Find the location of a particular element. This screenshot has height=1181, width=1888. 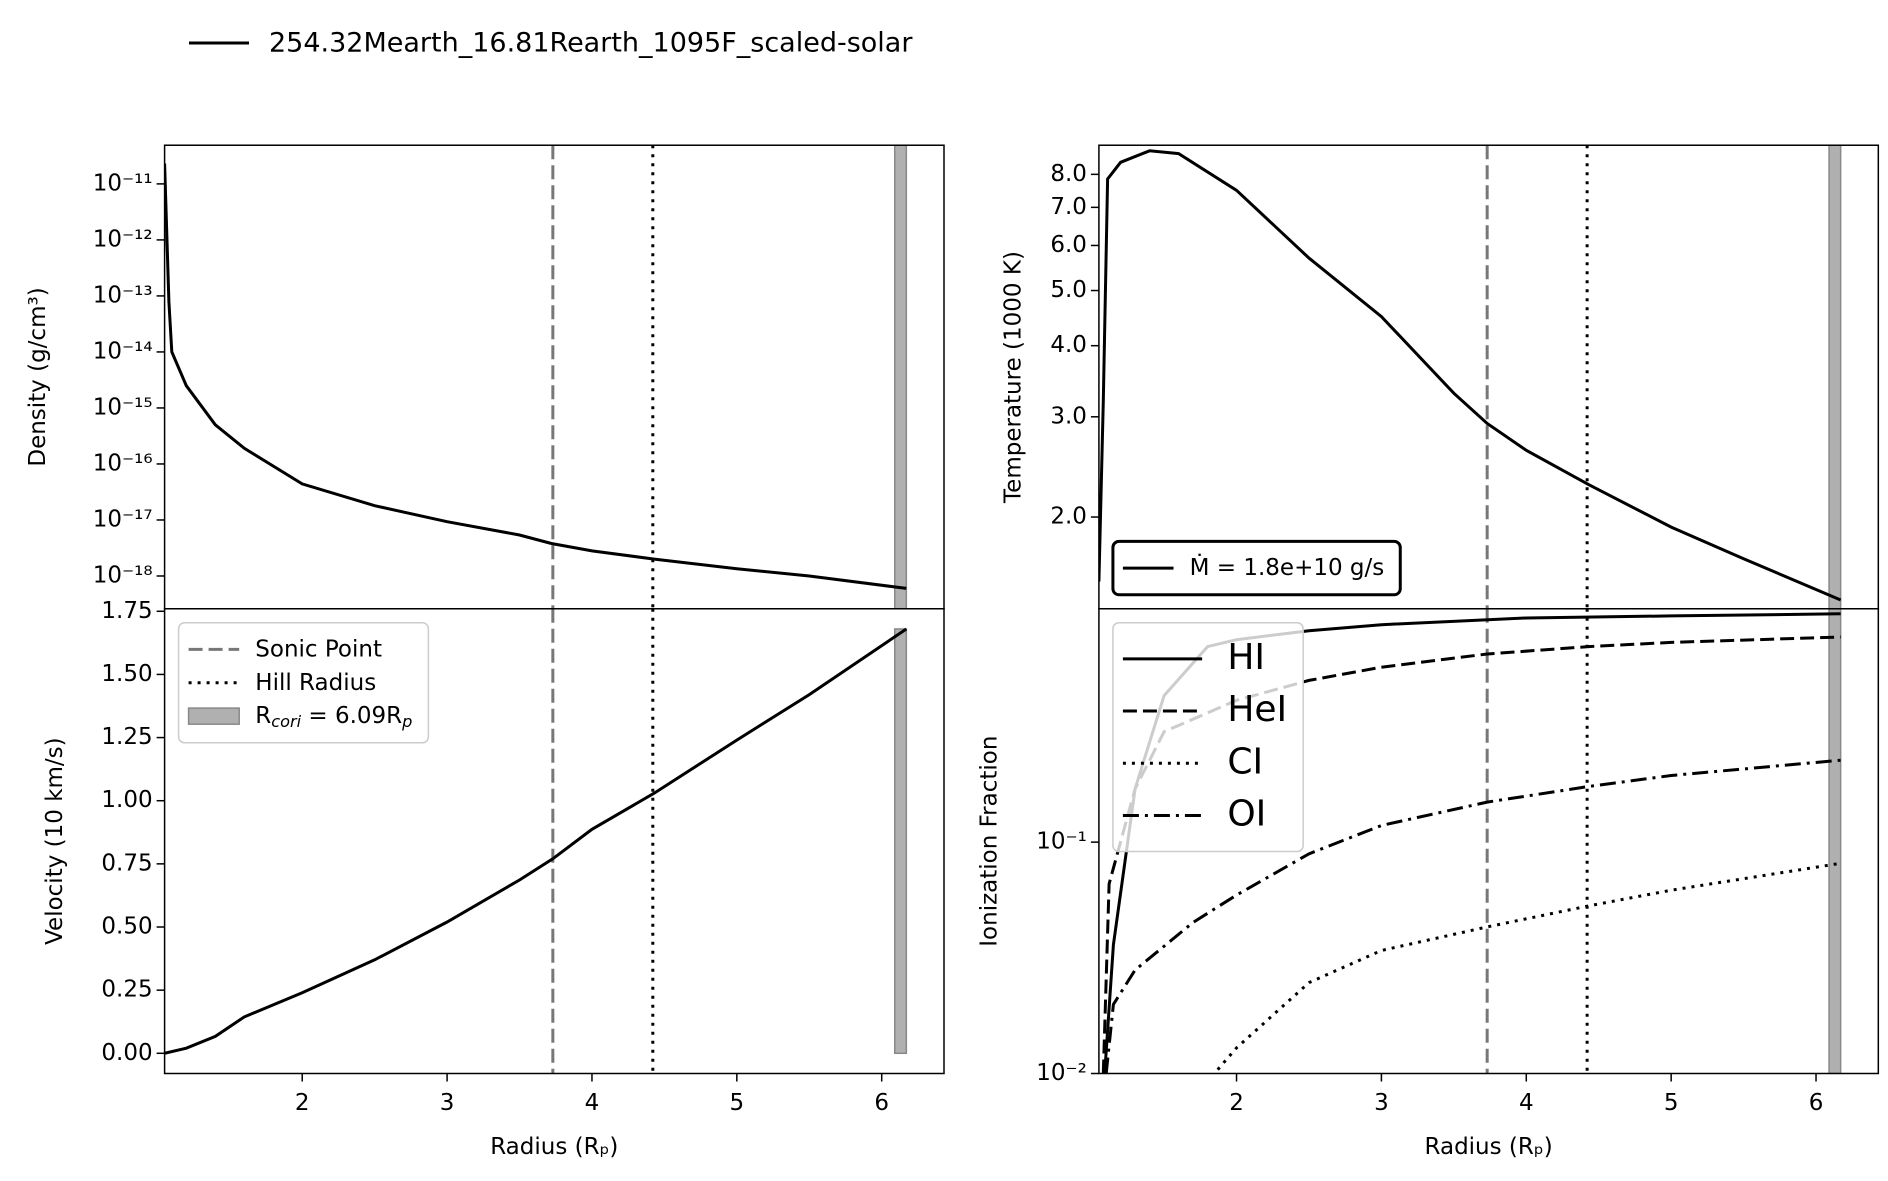

y-tick-label: 10⁻¹¹ is located at coordinates (123, 183).